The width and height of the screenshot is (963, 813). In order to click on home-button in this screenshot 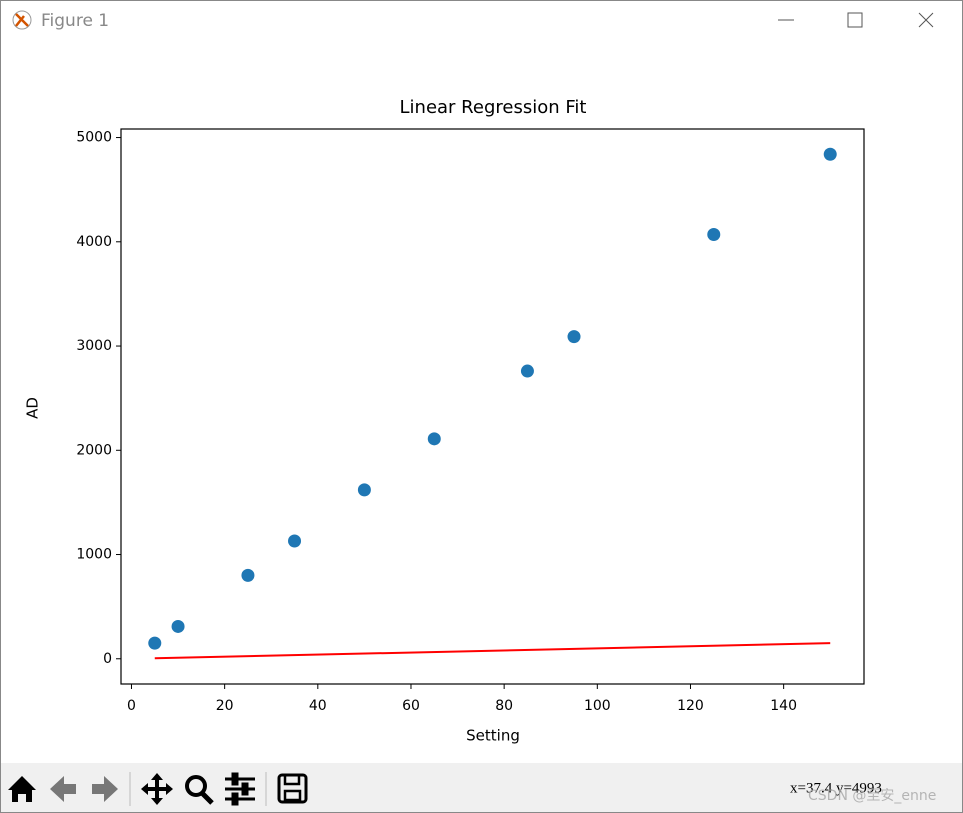, I will do `click(22, 789)`.